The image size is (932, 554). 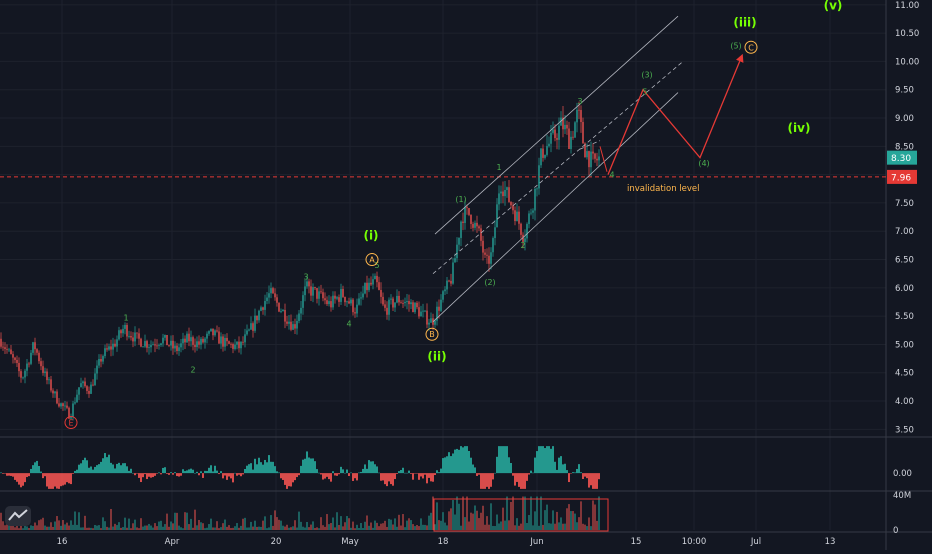 What do you see at coordinates (71, 423) in the screenshot?
I see `wave-circle-marker` at bounding box center [71, 423].